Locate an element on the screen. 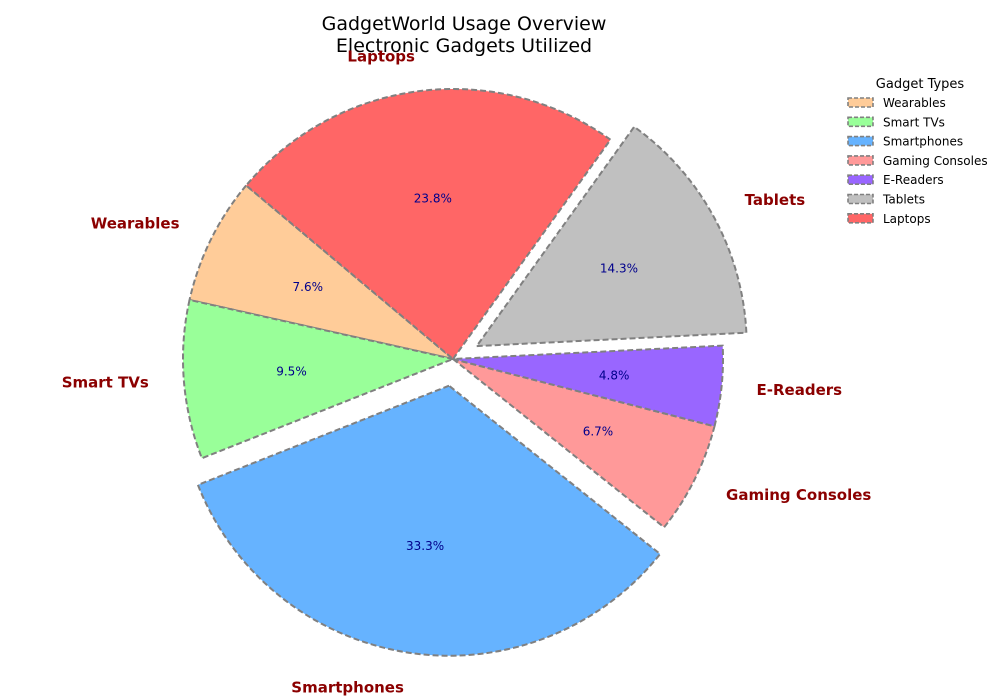  pct-label-e-readers: 4.8% is located at coordinates (614, 375).